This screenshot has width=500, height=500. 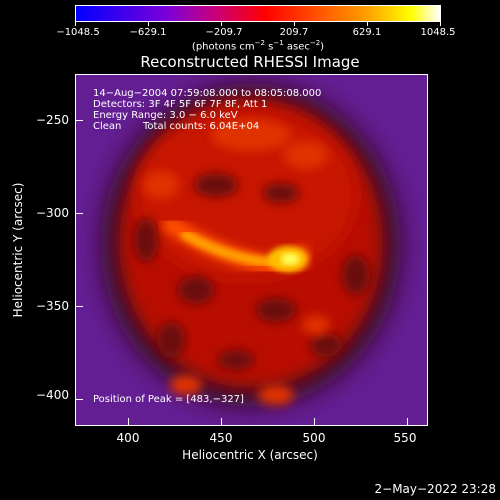 I want to click on y-tick-label: −350, so click(x=52, y=306).